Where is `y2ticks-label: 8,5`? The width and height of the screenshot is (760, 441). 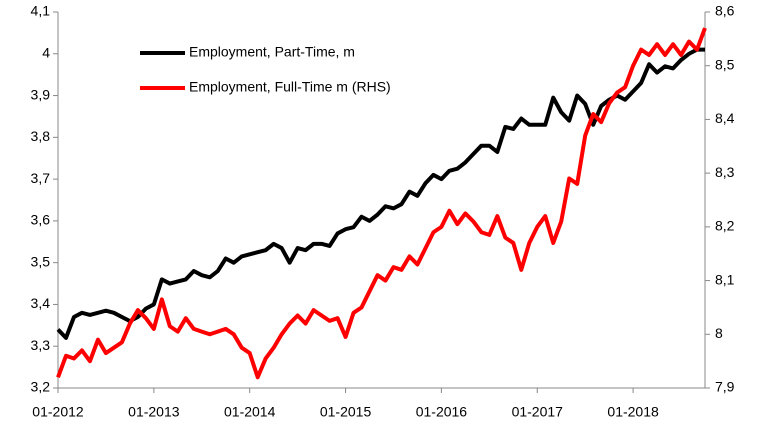
y2ticks-label: 8,5 is located at coordinates (725, 64).